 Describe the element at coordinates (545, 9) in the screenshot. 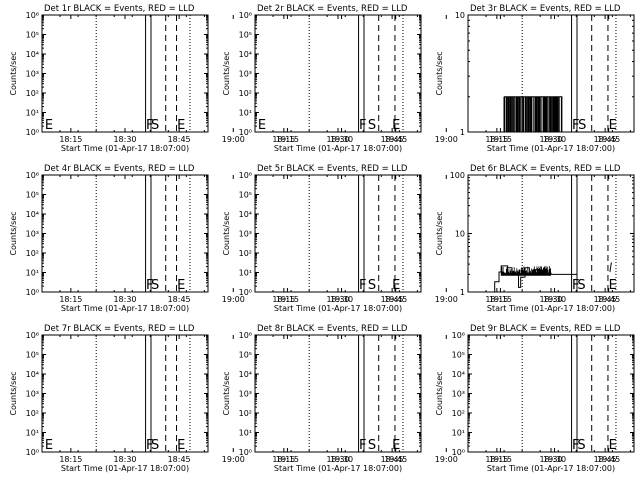

I see `panel-title: Det 3r BLACK = Events, RED = LLD` at that location.